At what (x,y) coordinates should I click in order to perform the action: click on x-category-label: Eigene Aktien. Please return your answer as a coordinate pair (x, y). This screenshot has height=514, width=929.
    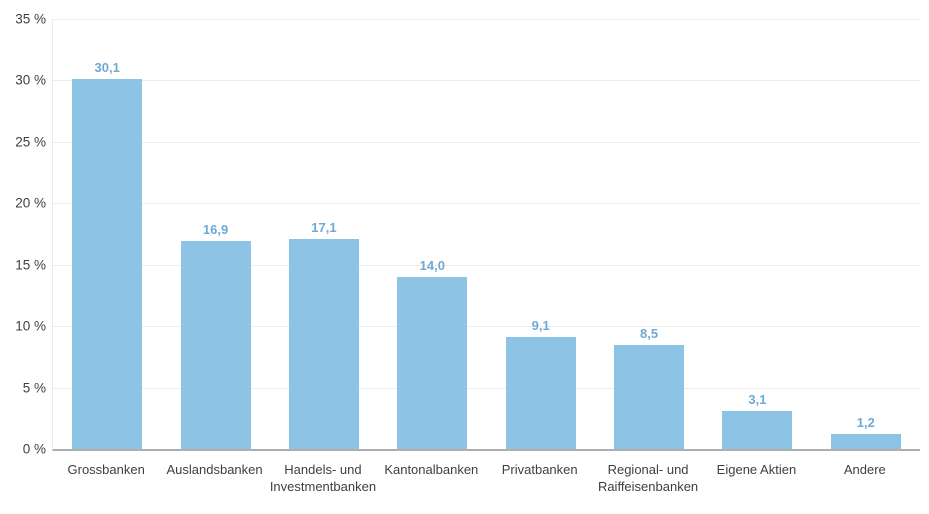
    Looking at the image, I should click on (756, 469).